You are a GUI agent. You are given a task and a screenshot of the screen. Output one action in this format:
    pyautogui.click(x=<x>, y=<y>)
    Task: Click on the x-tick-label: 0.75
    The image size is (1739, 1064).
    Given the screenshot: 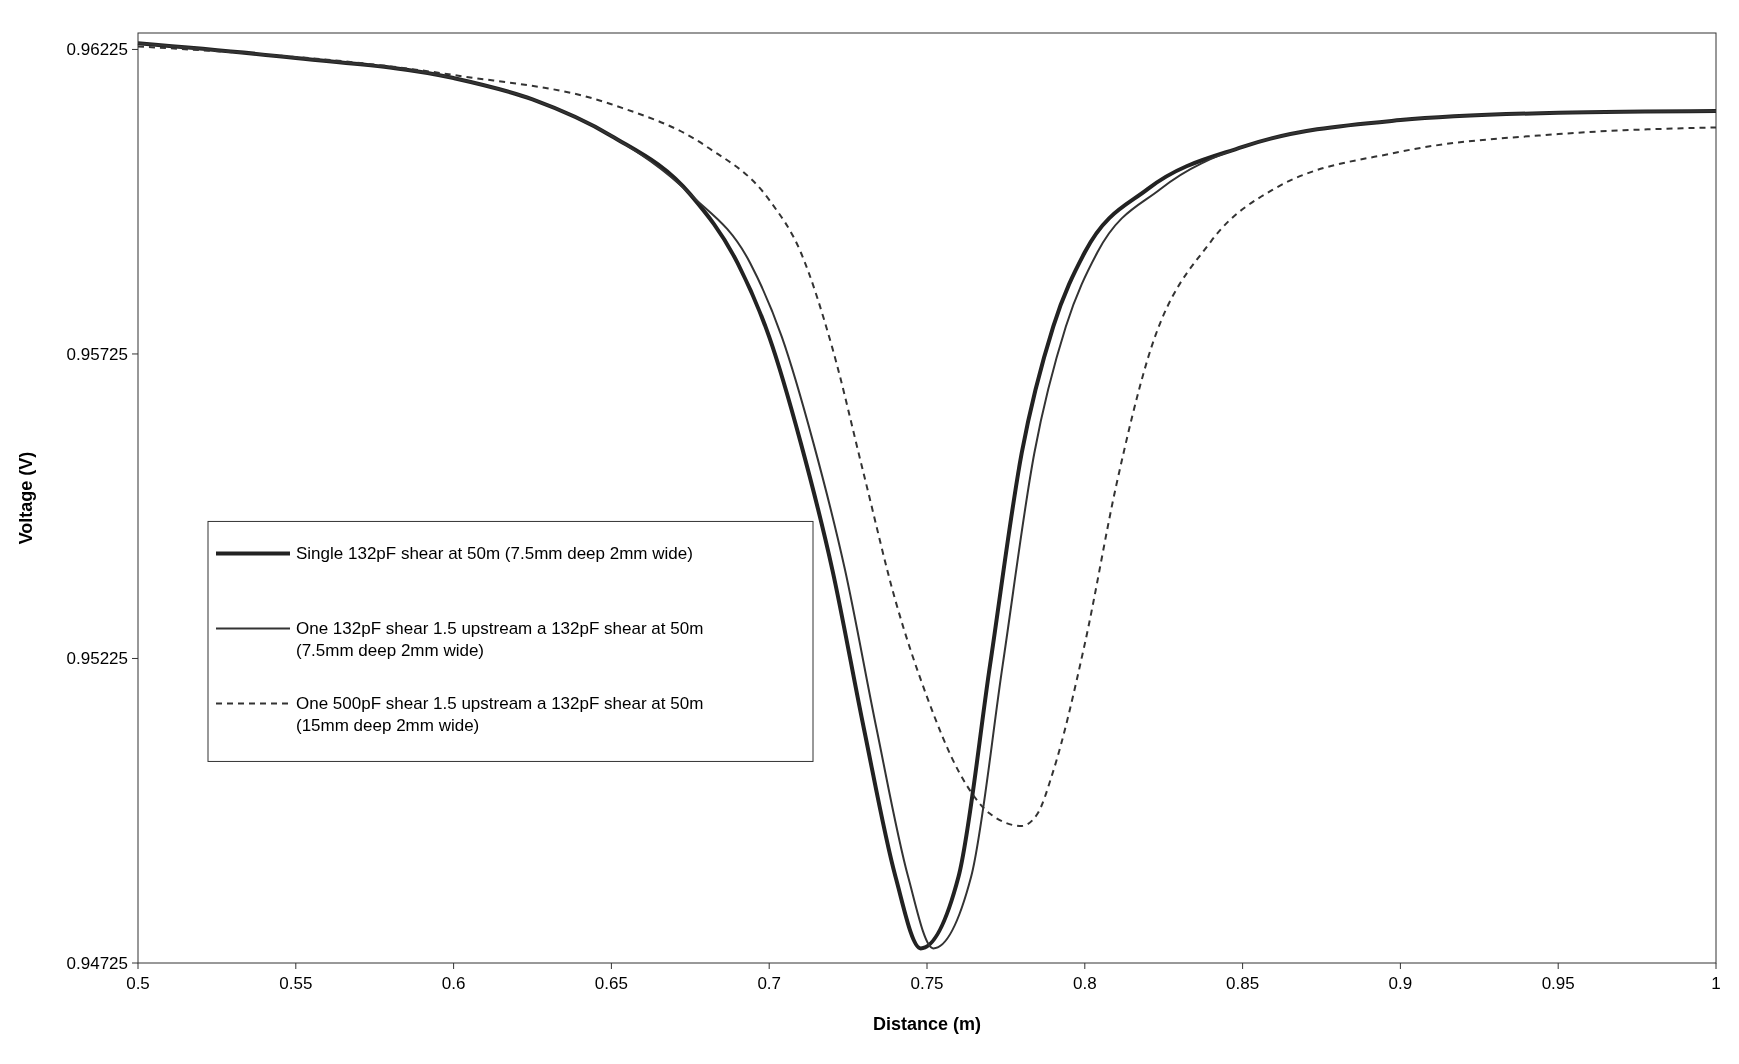 What is the action you would take?
    pyautogui.click(x=927, y=983)
    